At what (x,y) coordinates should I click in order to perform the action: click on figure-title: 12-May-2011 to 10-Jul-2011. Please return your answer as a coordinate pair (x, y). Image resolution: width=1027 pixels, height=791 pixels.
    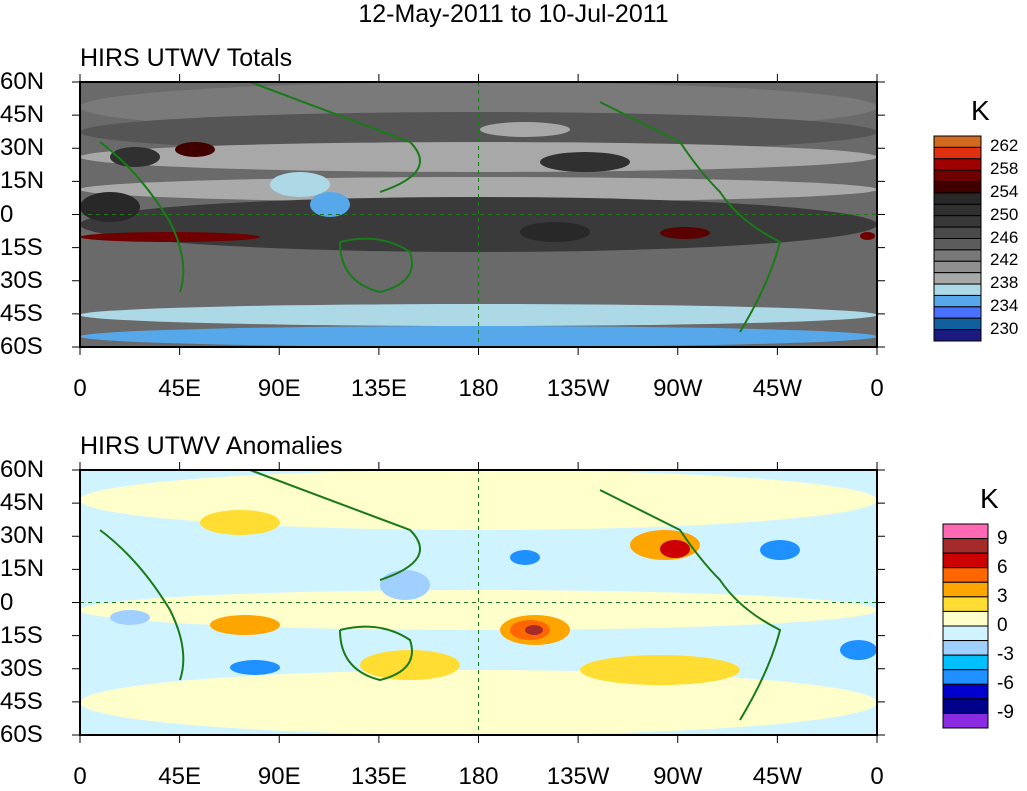
    Looking at the image, I should click on (513, 14).